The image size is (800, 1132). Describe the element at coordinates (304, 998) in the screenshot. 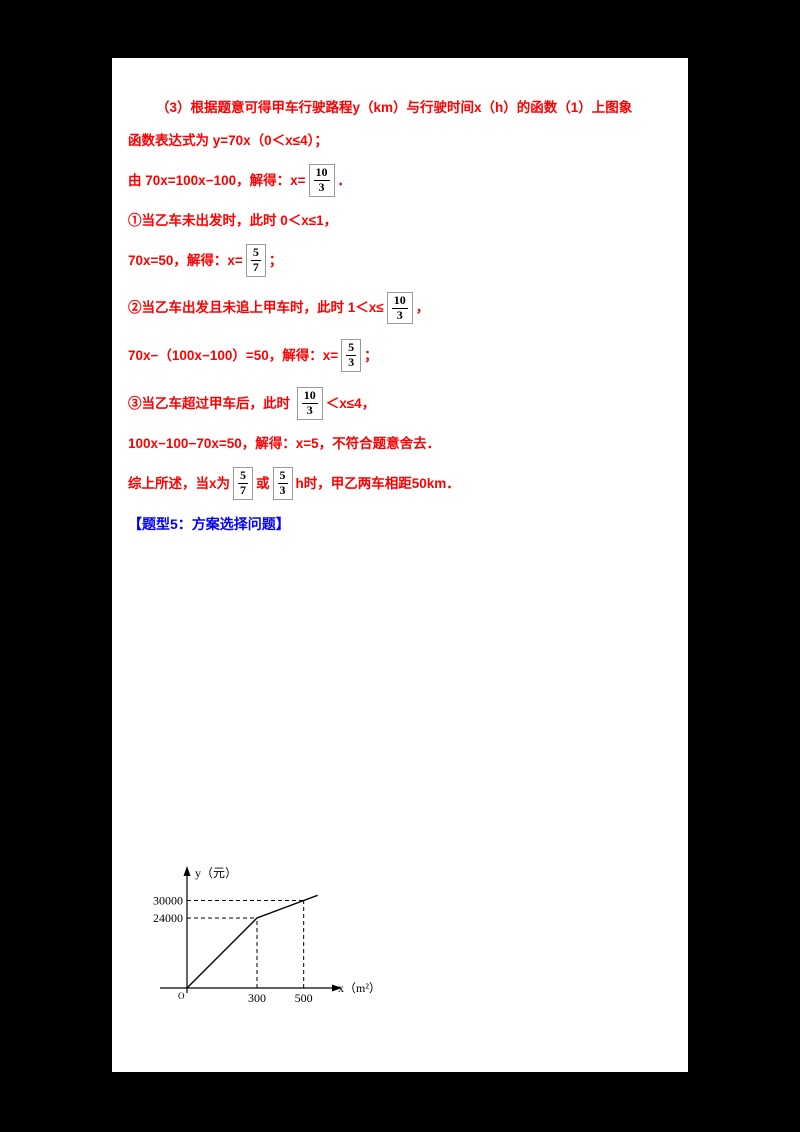

I see `x-tick-label: 500` at that location.